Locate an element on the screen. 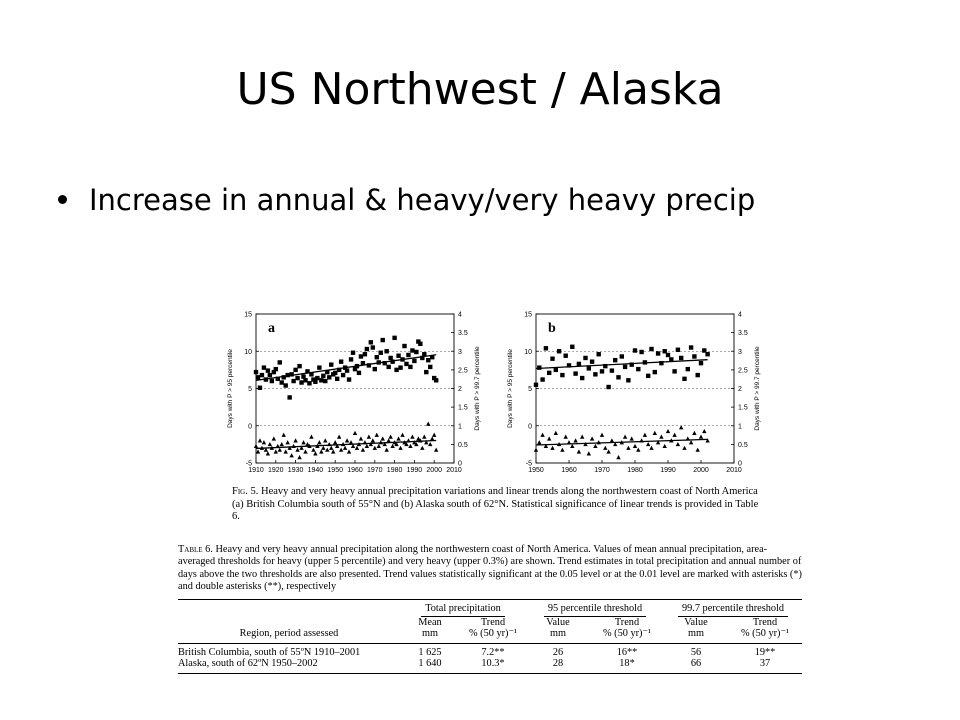  table-cell: 1 640 is located at coordinates (430, 663).